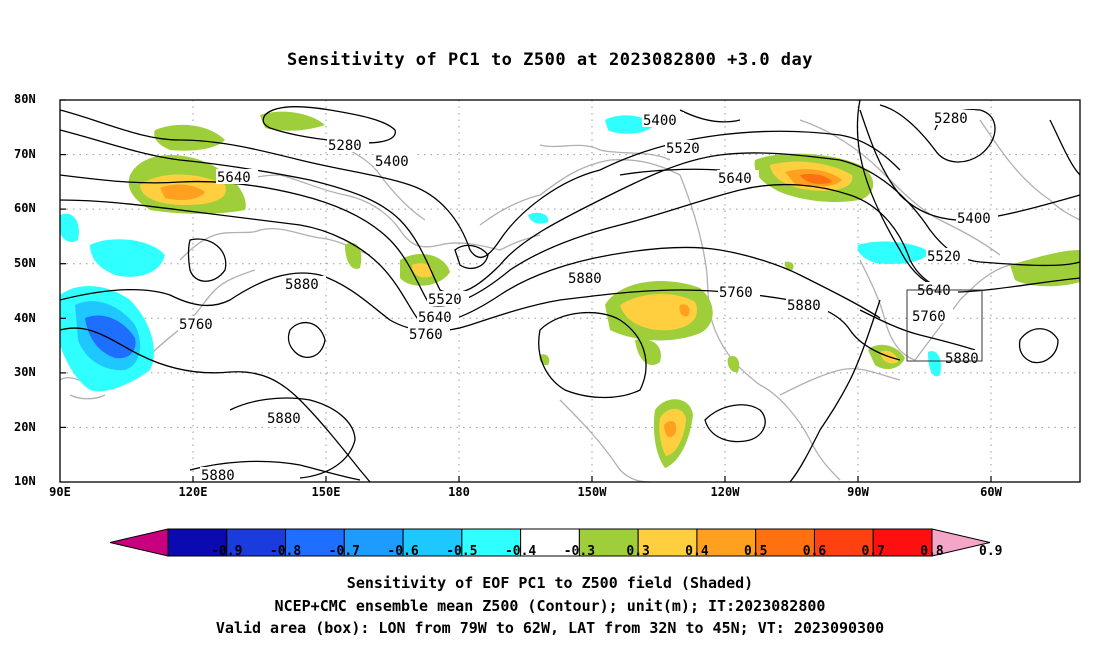 This screenshot has width=1100, height=650. I want to click on lon-label: 150E, so click(326, 492).